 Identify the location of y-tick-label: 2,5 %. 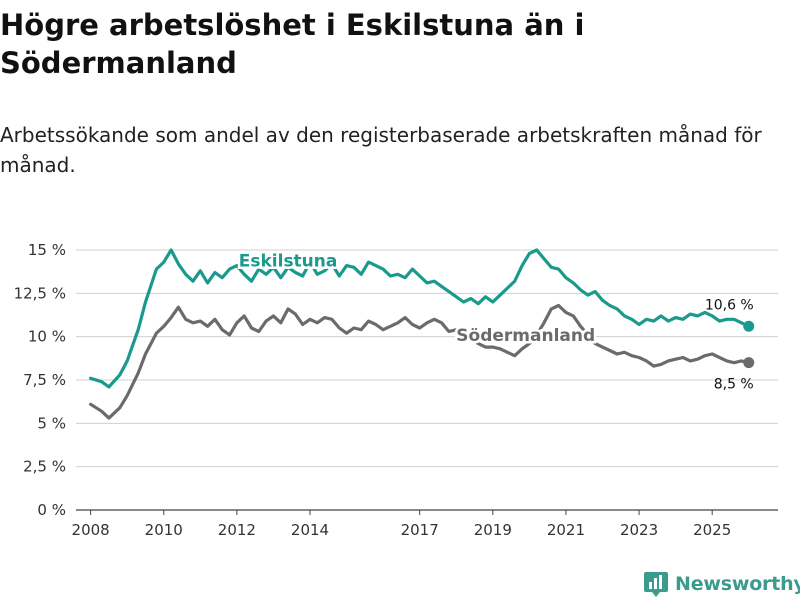
(44, 467).